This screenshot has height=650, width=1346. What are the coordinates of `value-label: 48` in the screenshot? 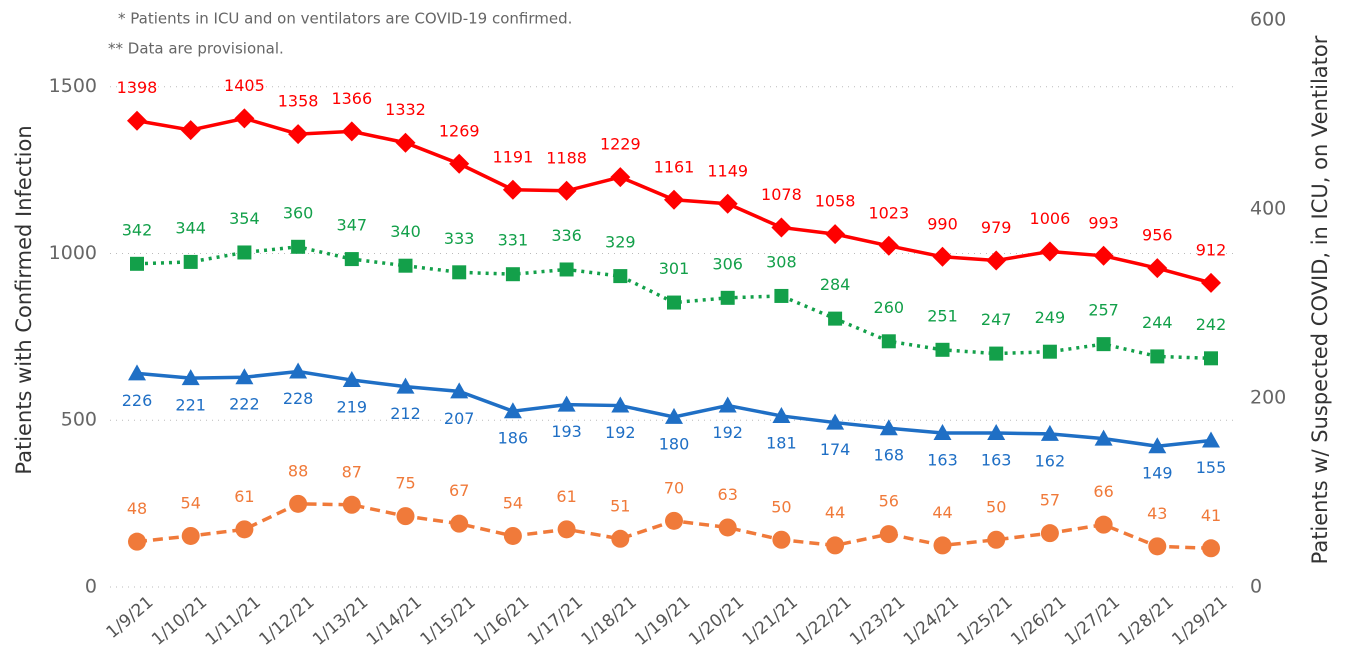 It's located at (137, 508).